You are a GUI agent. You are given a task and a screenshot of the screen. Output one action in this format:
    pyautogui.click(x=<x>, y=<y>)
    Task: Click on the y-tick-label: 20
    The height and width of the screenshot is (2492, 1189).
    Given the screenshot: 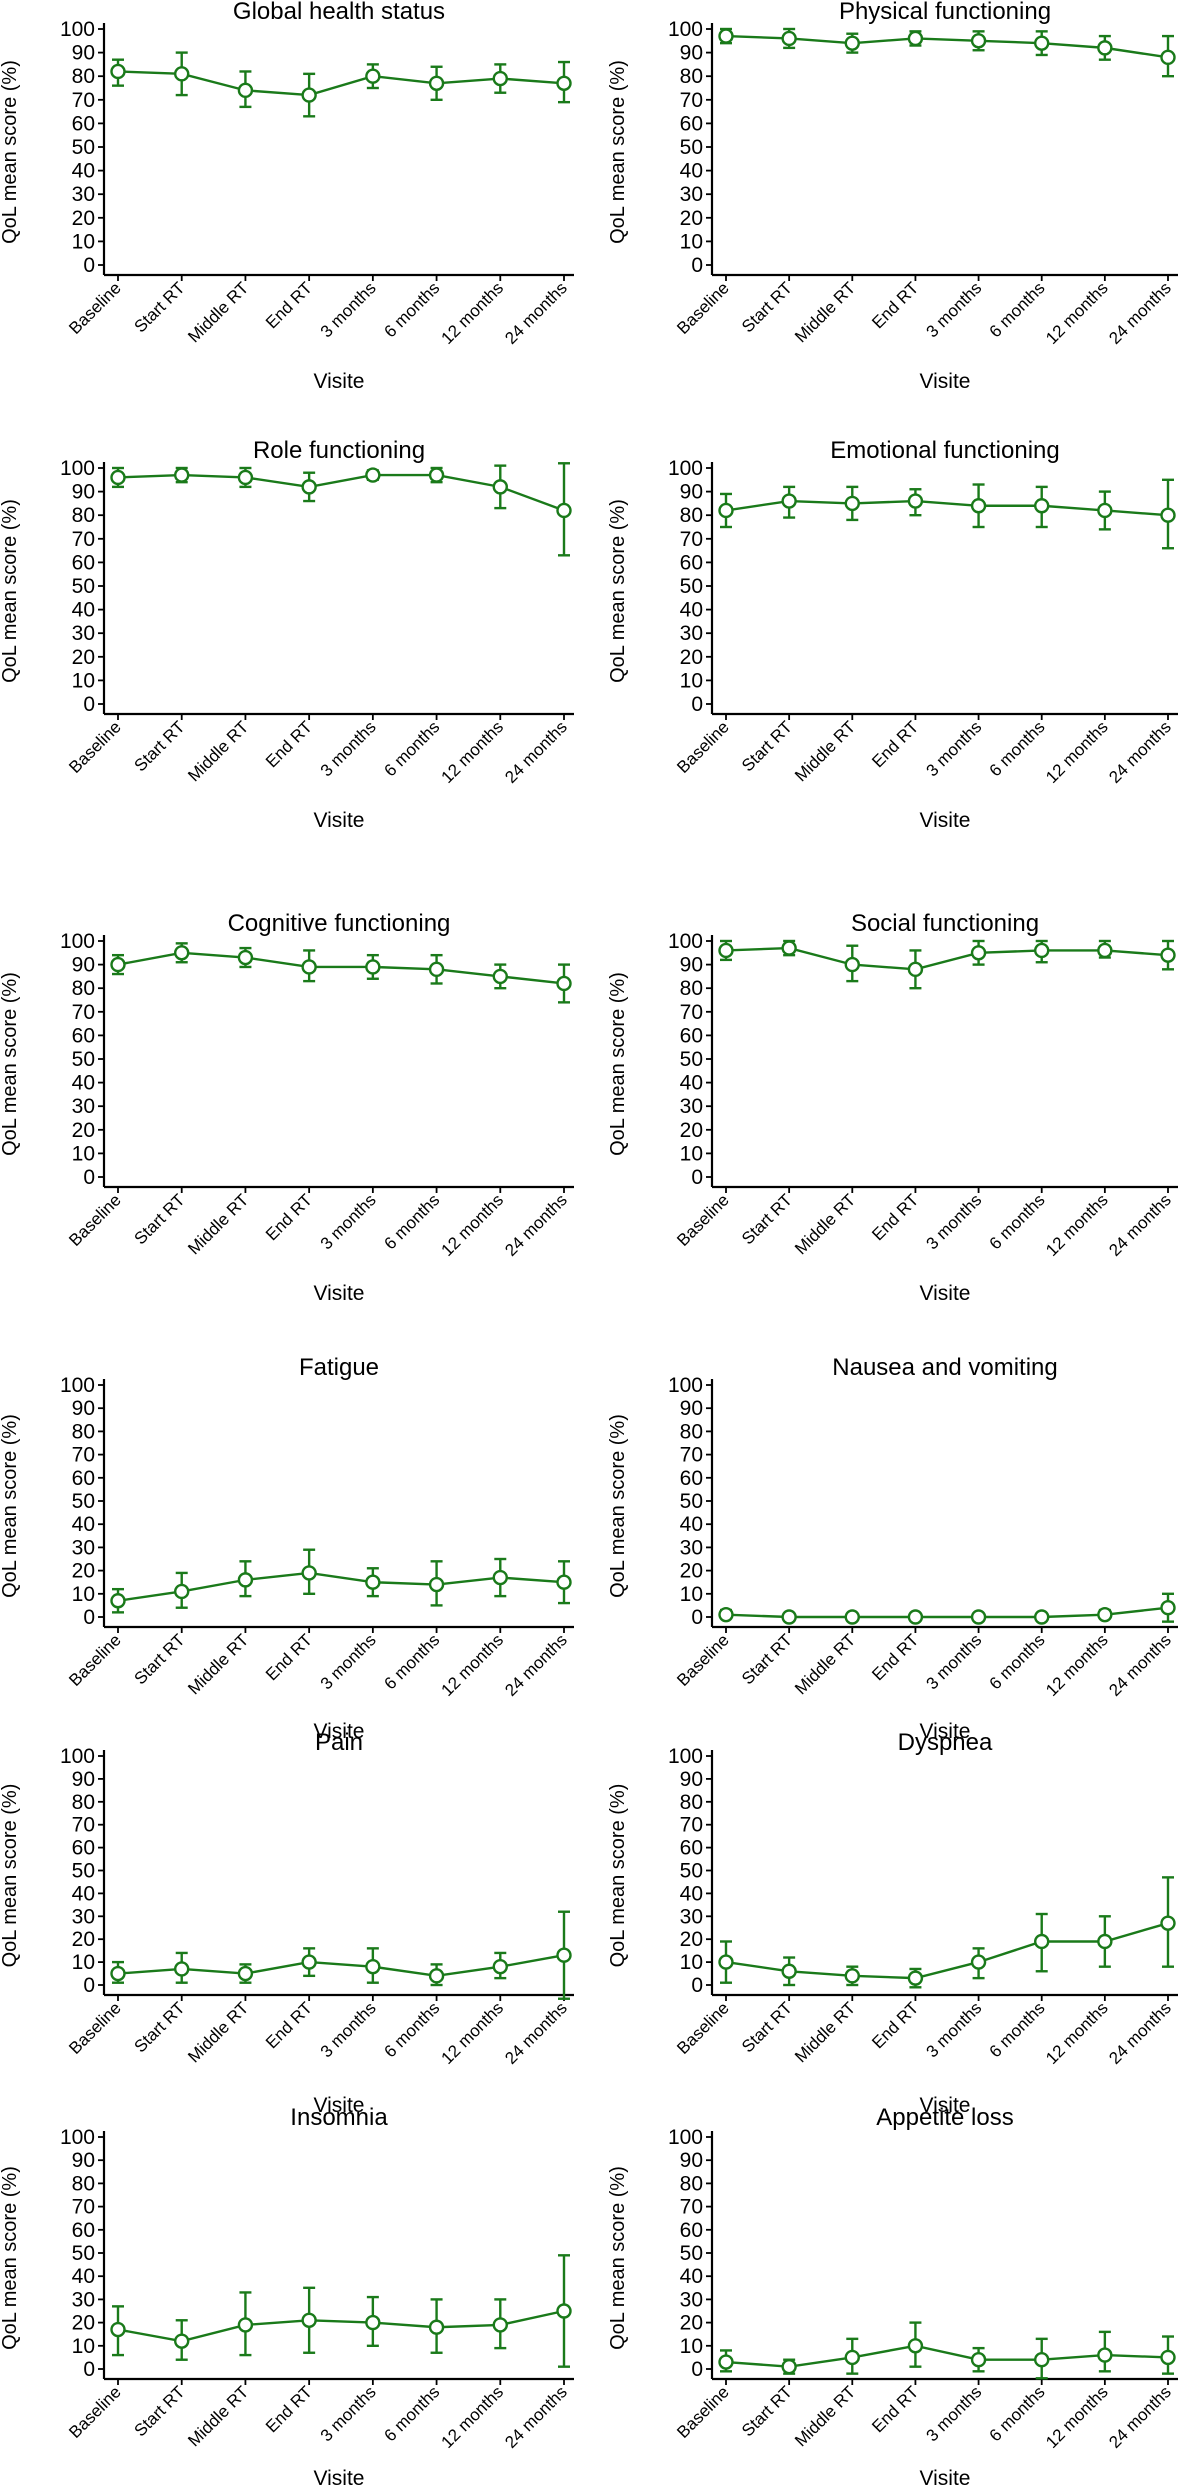 What is the action you would take?
    pyautogui.click(x=691, y=1571)
    